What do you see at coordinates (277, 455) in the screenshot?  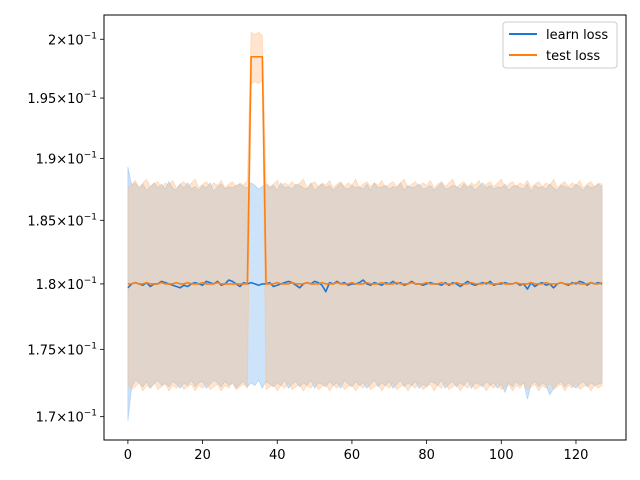 I see `x-tick-label: 40` at bounding box center [277, 455].